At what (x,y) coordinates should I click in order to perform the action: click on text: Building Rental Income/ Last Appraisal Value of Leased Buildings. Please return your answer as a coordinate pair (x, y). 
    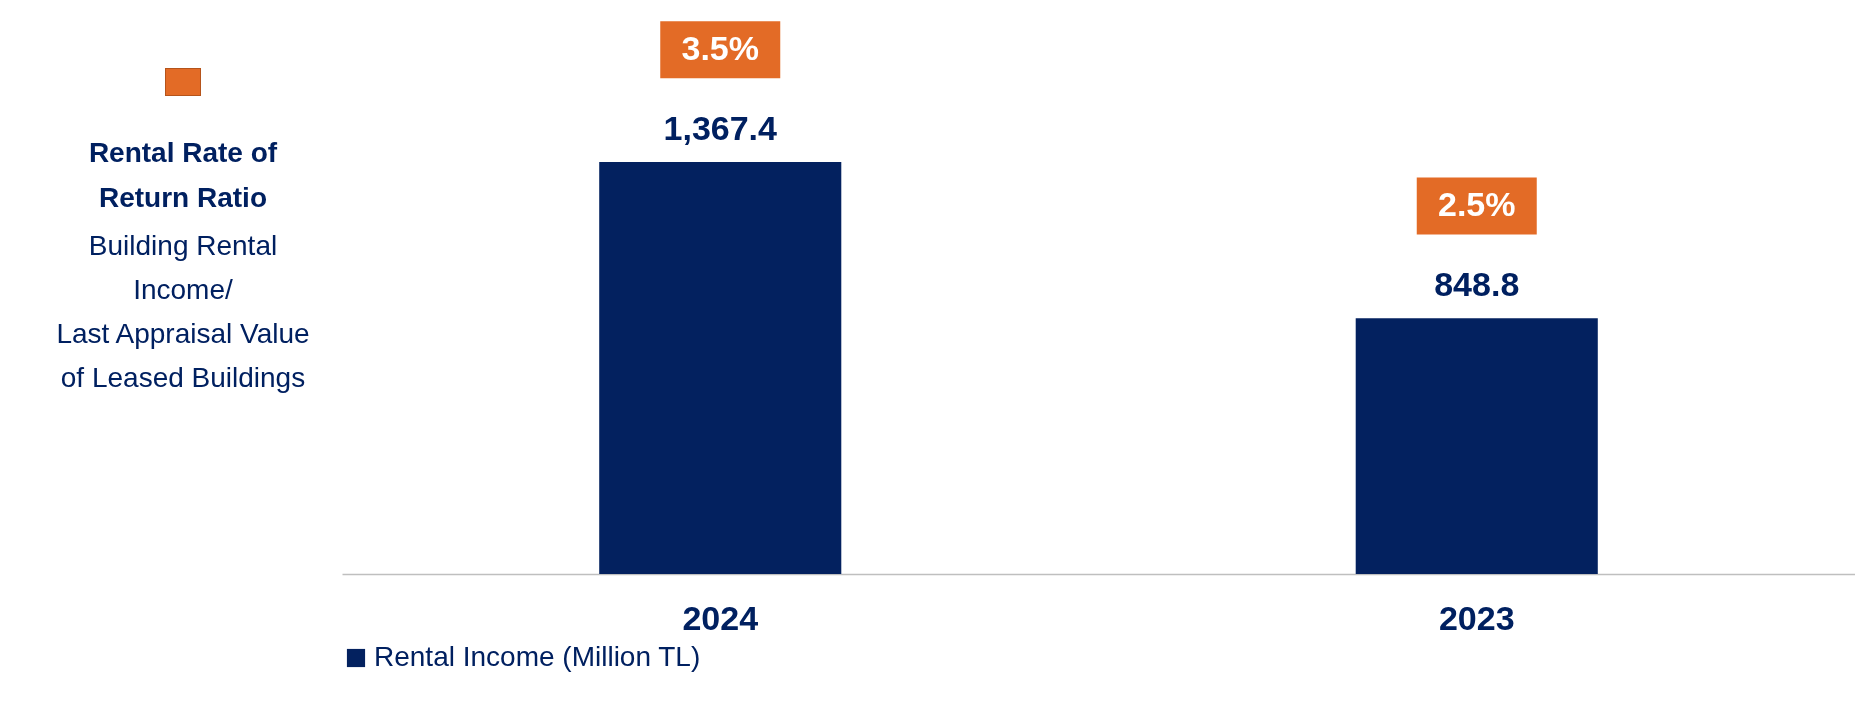
    Looking at the image, I should click on (183, 312).